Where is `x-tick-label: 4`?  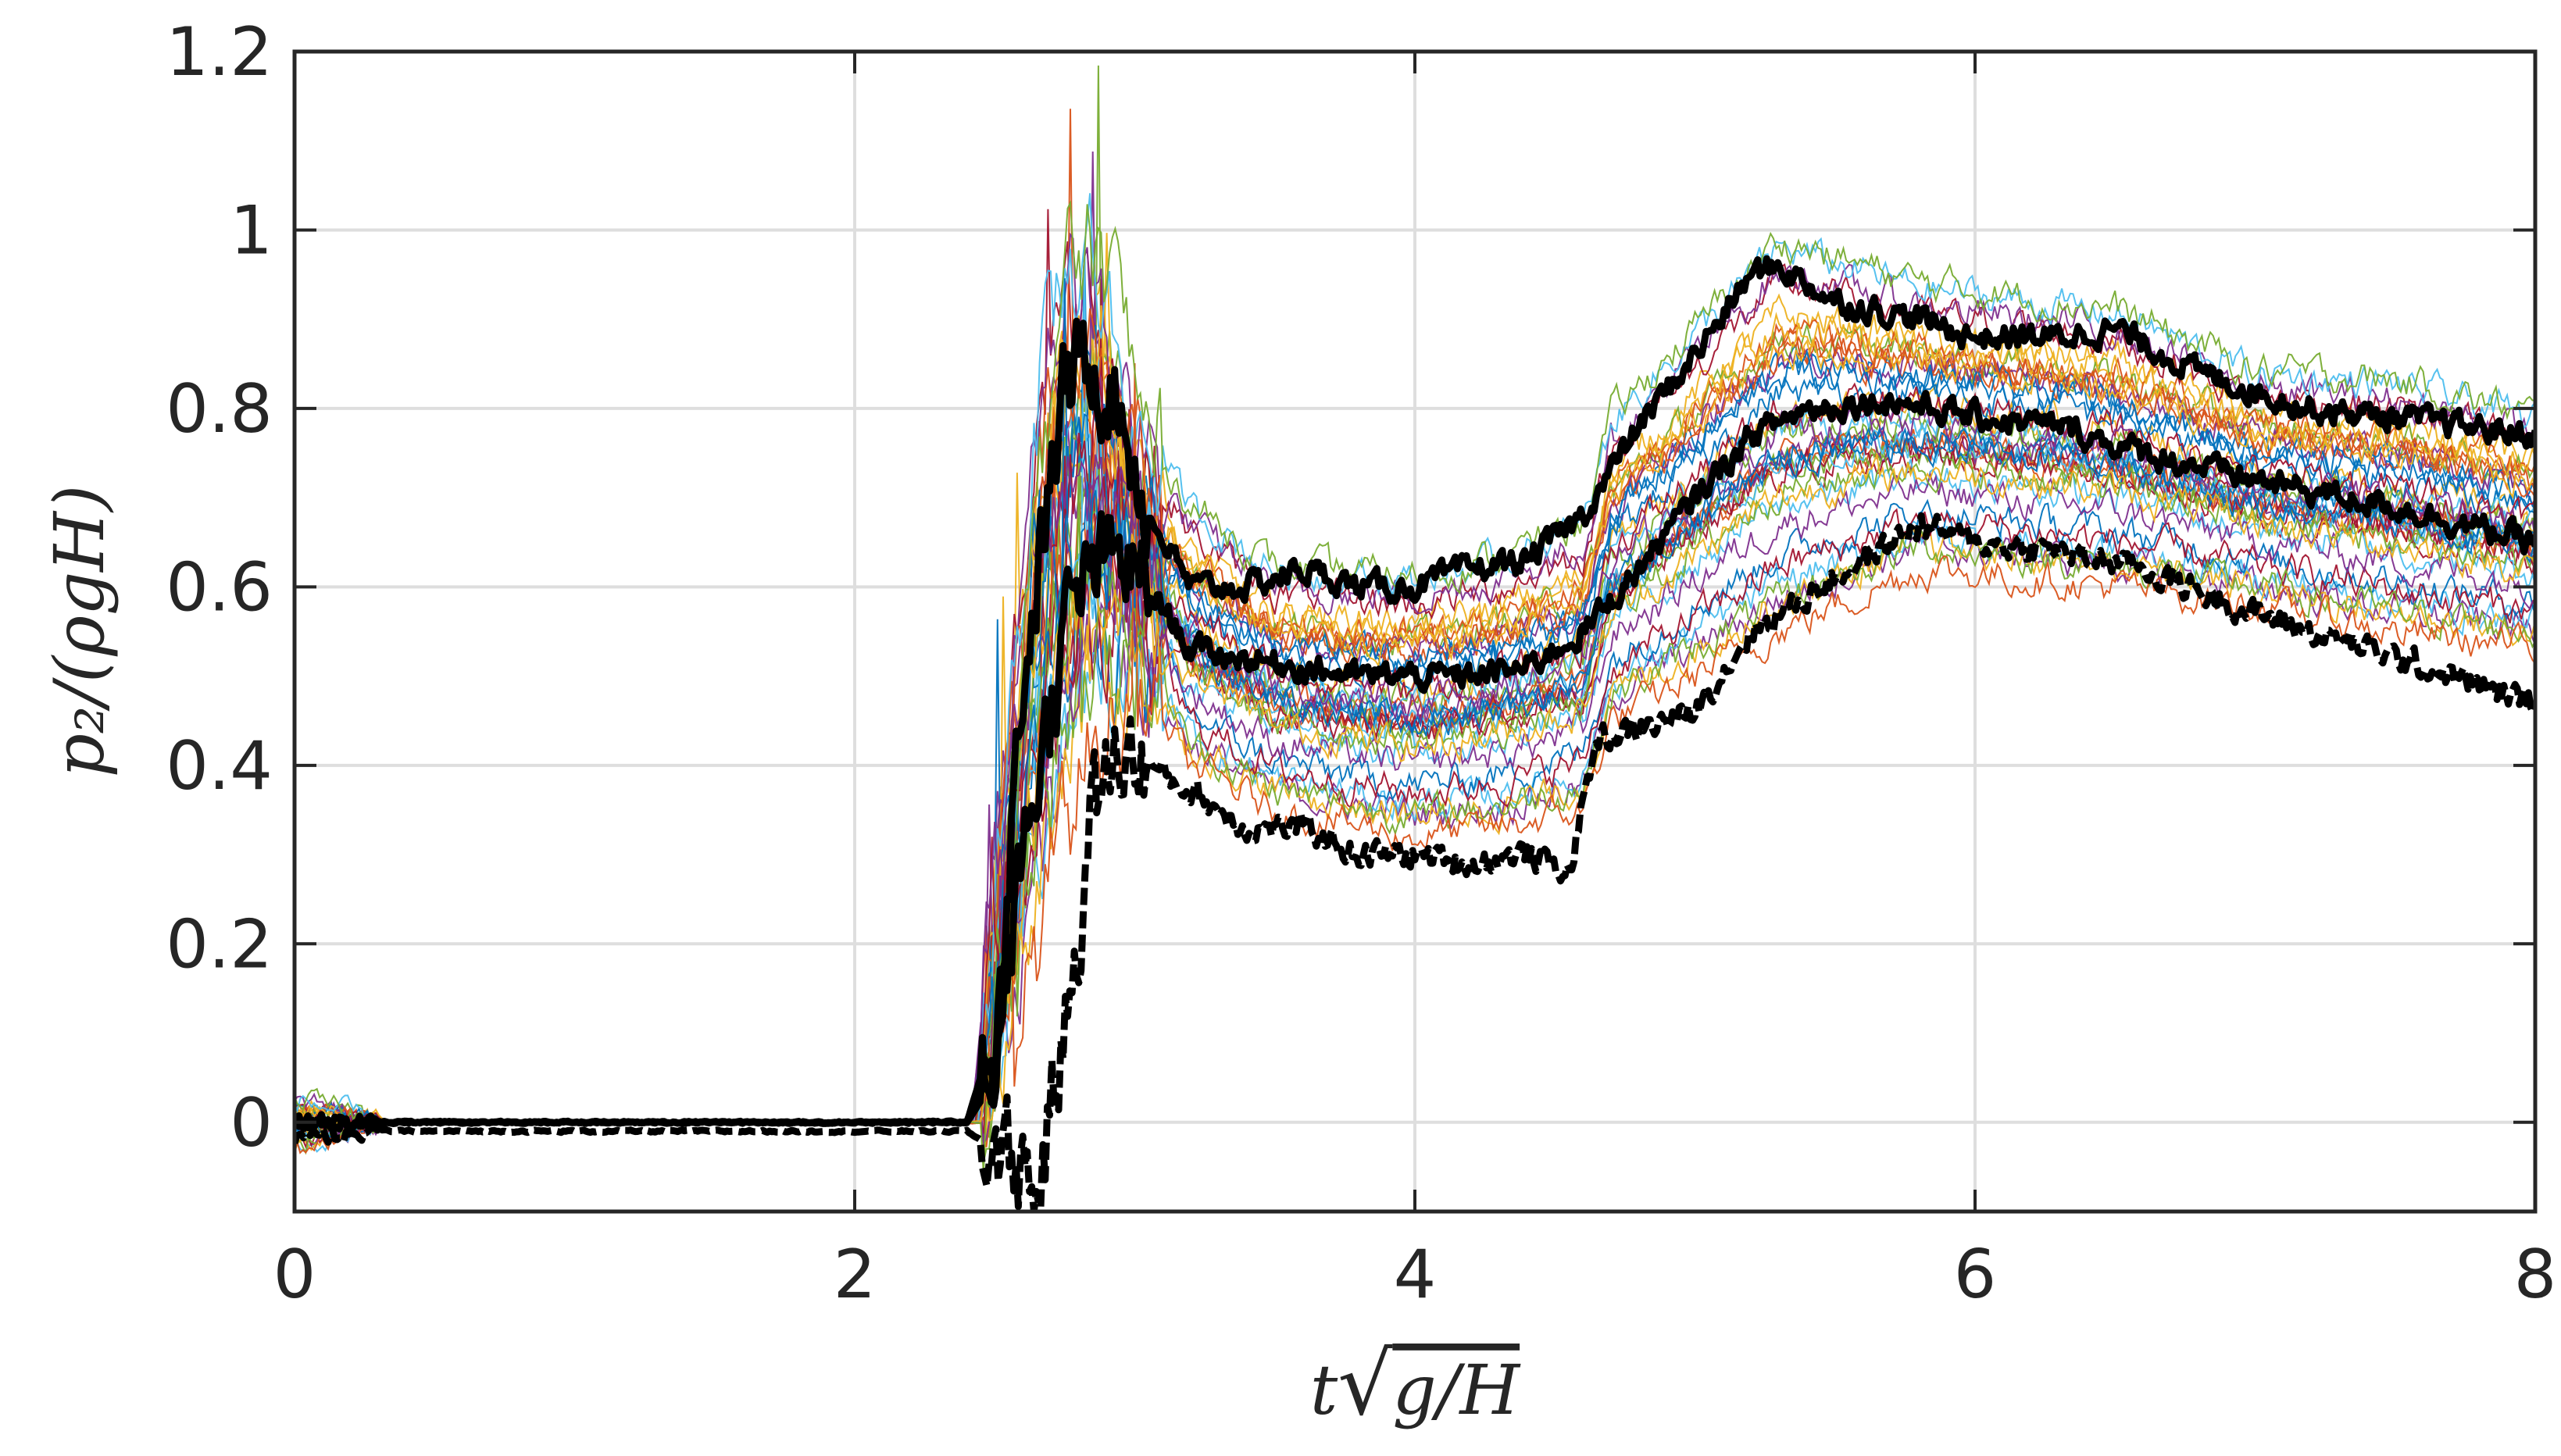
x-tick-label: 4 is located at coordinates (1415, 1275).